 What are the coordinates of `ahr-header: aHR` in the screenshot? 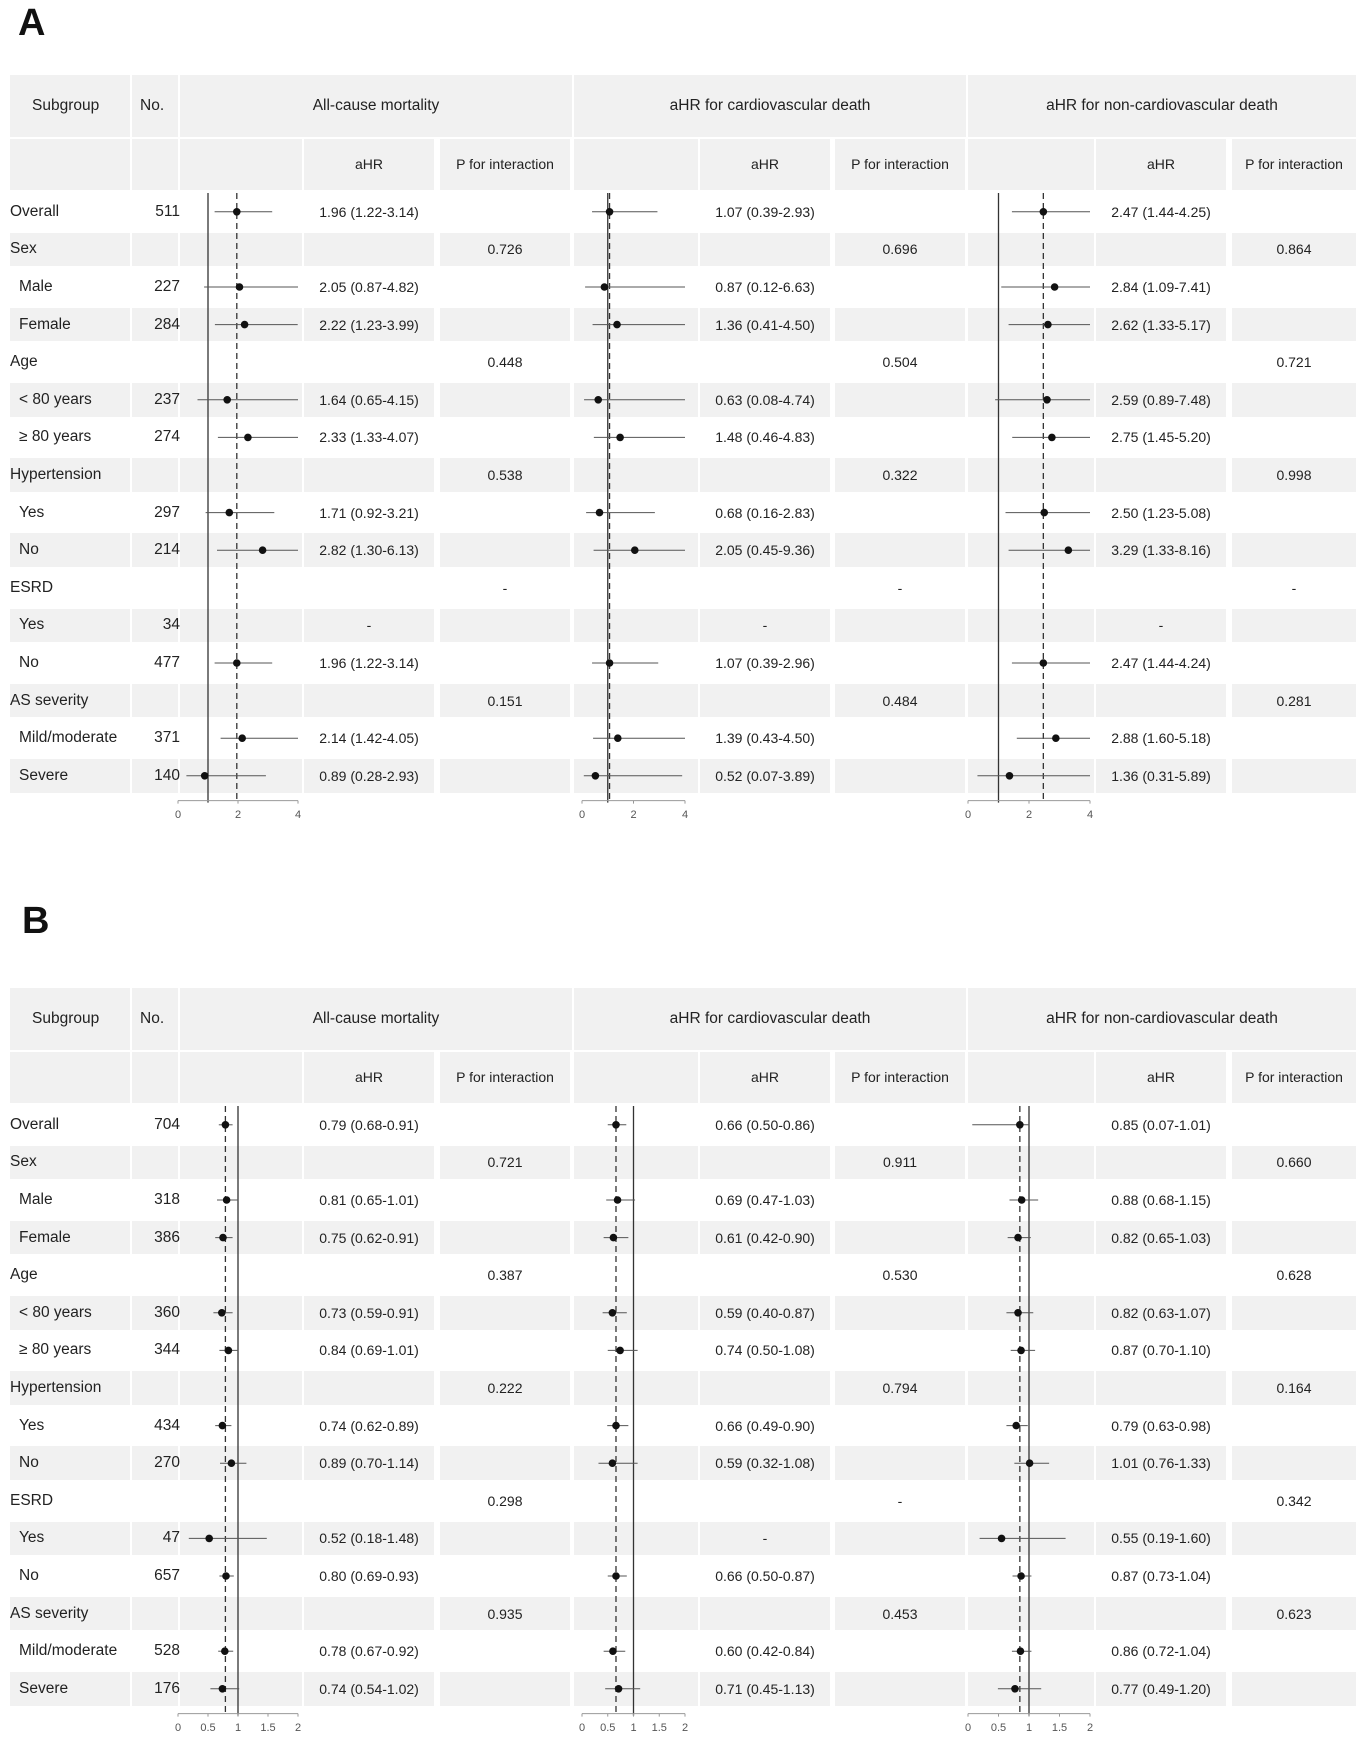 It's located at (1160, 163).